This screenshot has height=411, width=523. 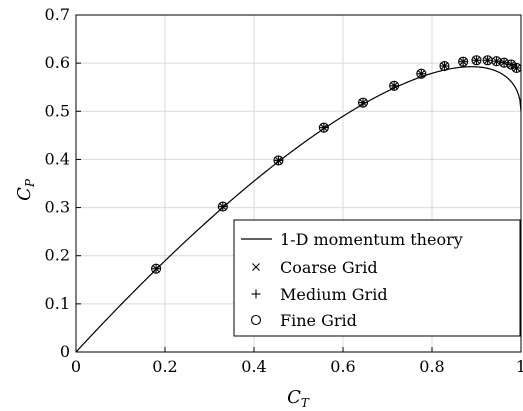 What do you see at coordinates (298, 398) in the screenshot?
I see `x-axis-label: CT` at bounding box center [298, 398].